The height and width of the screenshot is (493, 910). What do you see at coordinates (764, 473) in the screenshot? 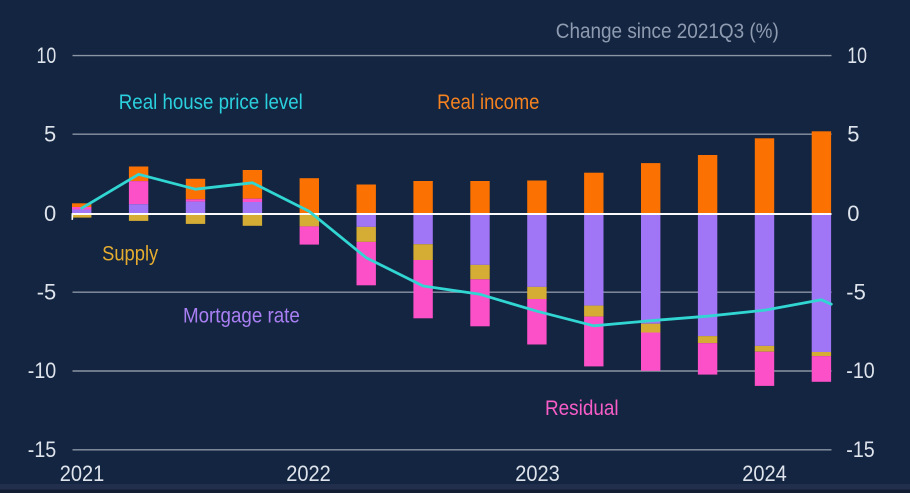
I see `svg-text: 2024` at bounding box center [764, 473].